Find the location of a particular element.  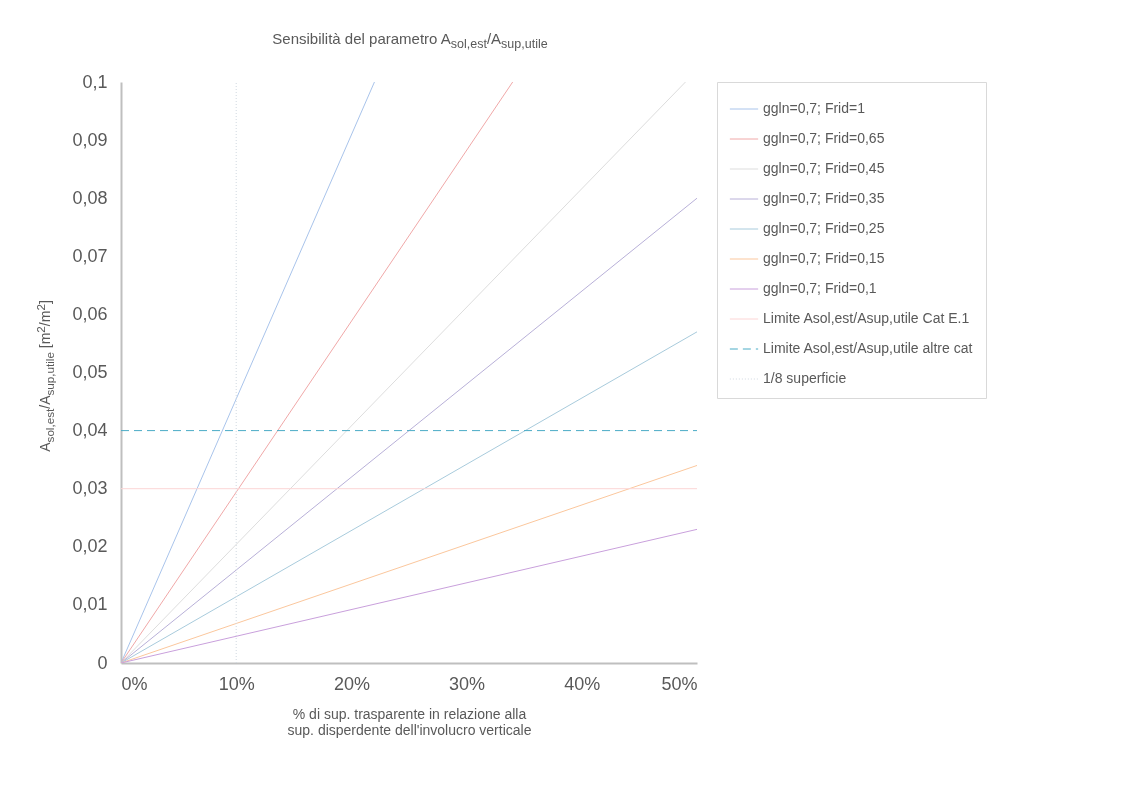

legend-label: ggln=0,7; Frid=0,25 is located at coordinates (824, 228).